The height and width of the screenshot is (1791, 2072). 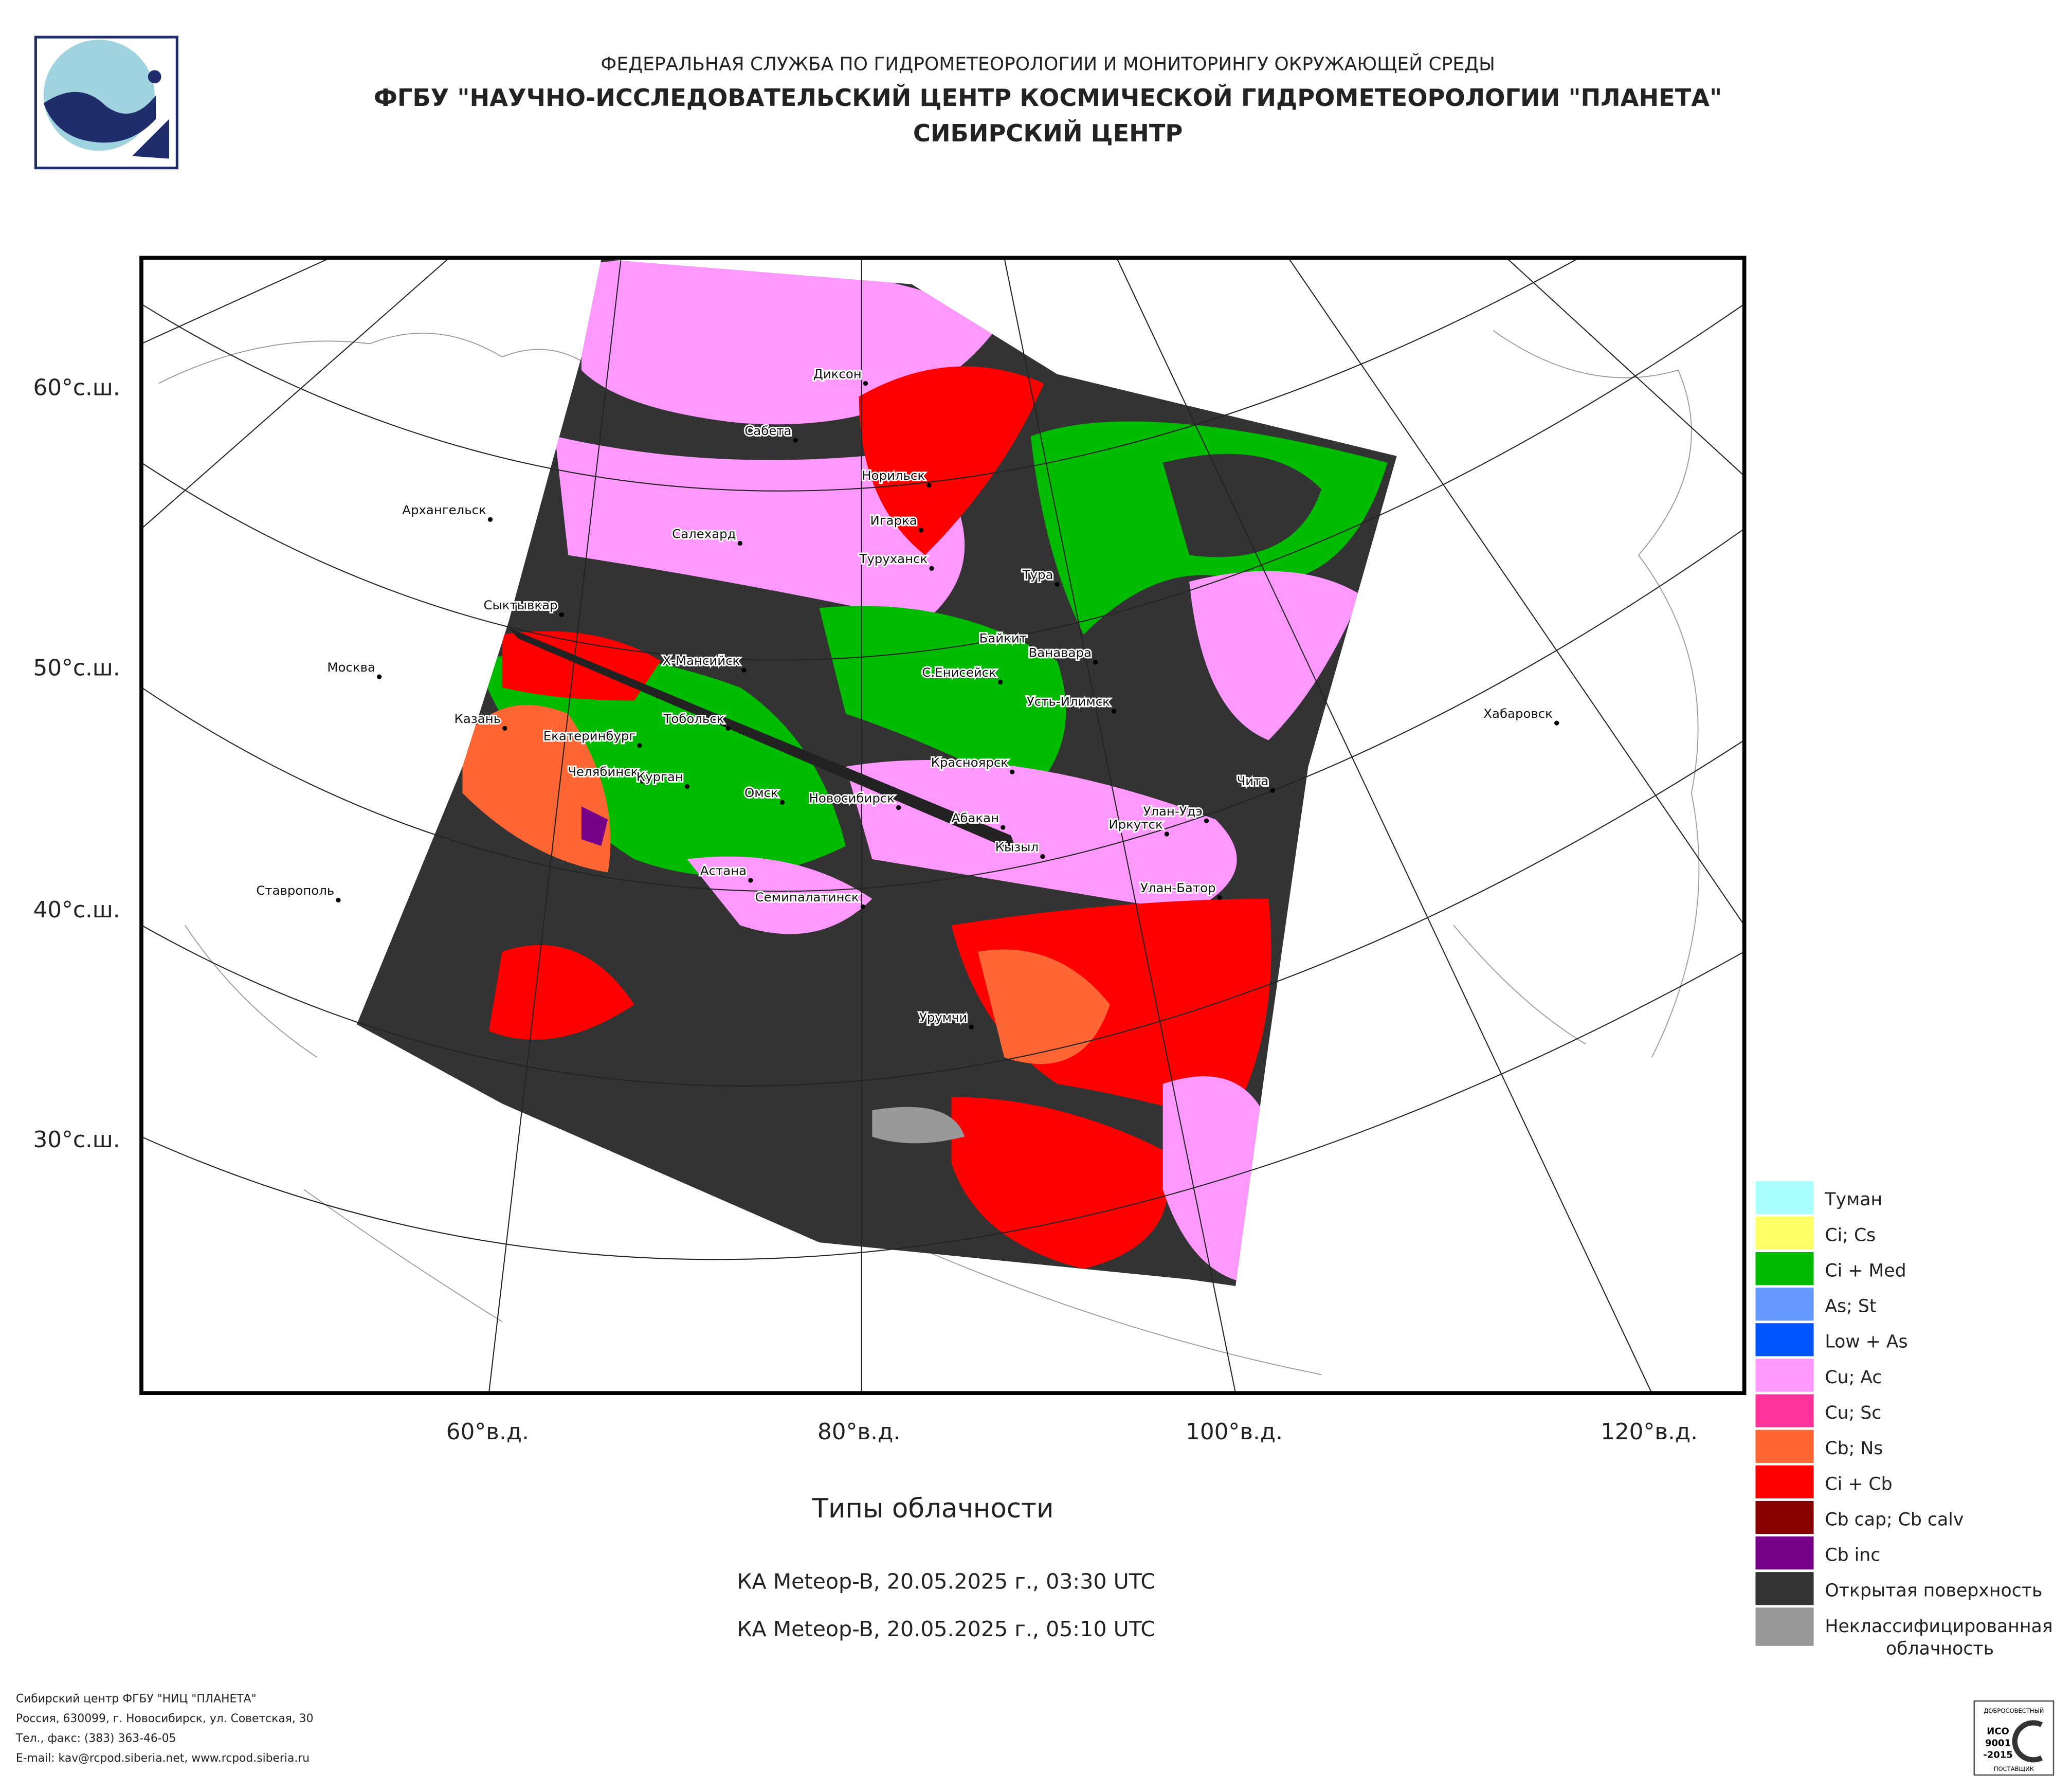 What do you see at coordinates (1649, 1432) in the screenshot?
I see `lon-label: 120°в.д.` at bounding box center [1649, 1432].